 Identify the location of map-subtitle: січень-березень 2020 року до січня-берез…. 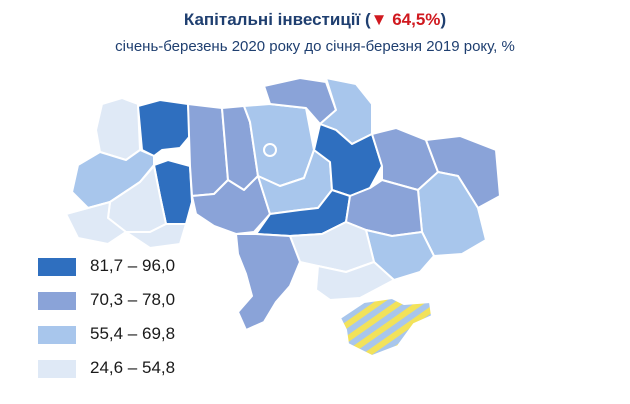
(315, 46).